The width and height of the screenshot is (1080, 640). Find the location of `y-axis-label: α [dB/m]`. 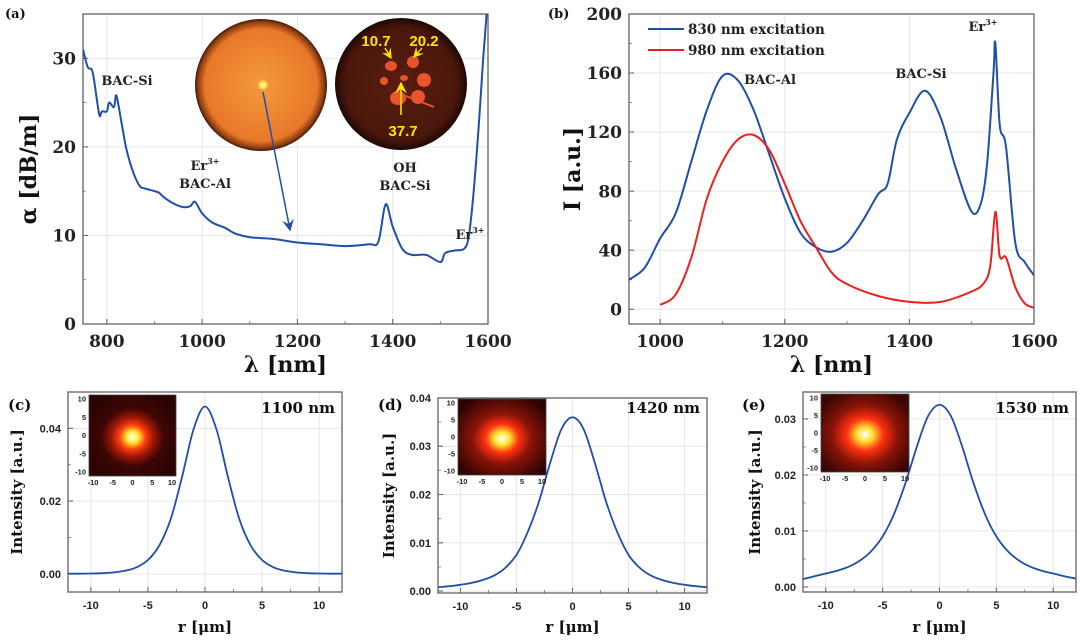

y-axis-label: α [dB/m] is located at coordinates (29, 169).